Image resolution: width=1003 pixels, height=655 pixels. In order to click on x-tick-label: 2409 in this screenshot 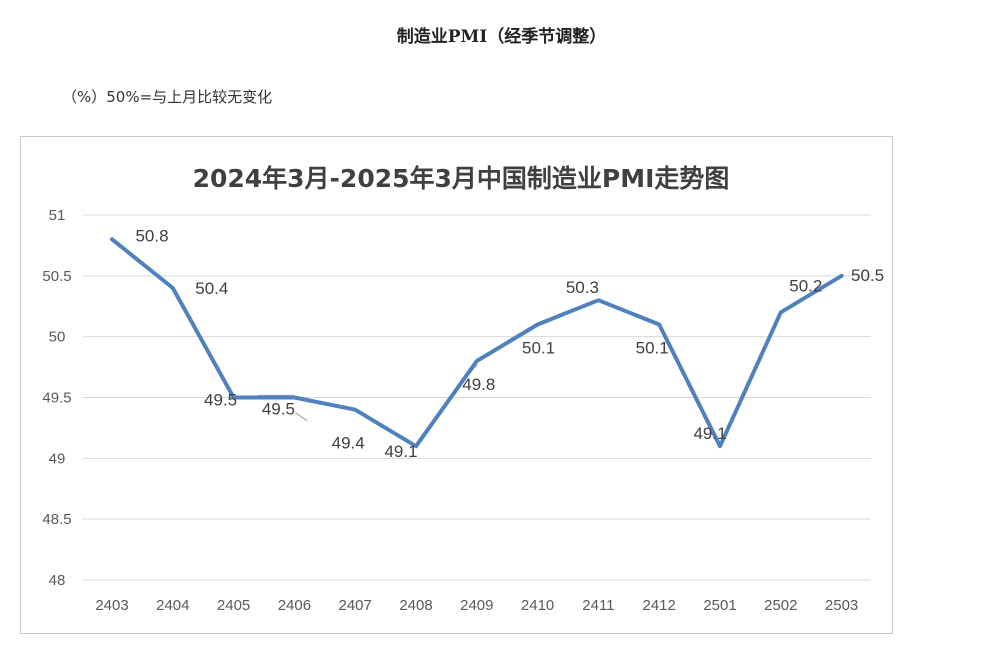, I will do `click(476, 605)`.